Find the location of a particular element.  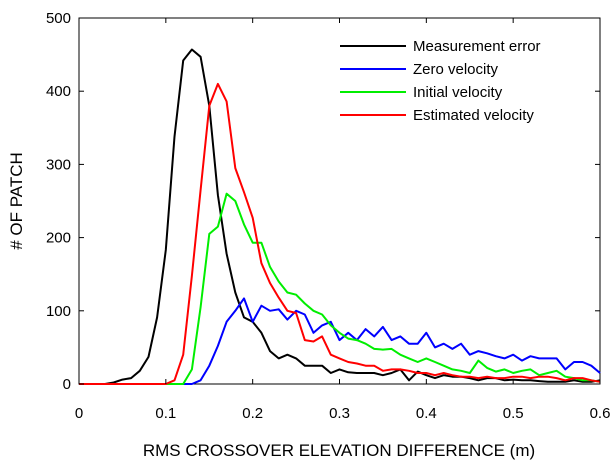

y-tick-label-0: 0 is located at coordinates (67, 384).